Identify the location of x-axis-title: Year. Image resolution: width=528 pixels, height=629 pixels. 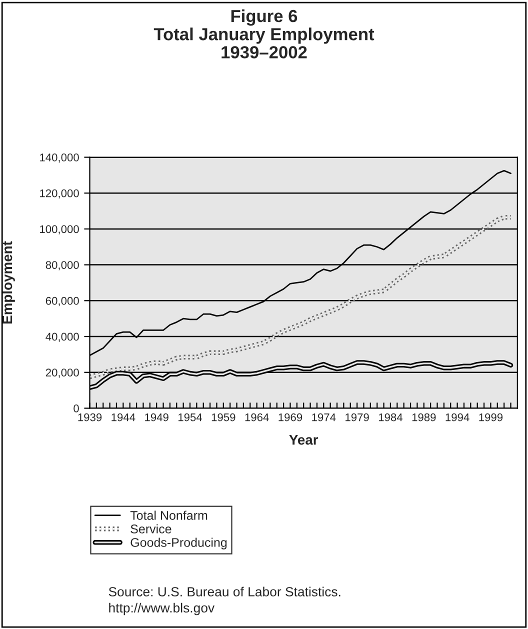
(303, 440).